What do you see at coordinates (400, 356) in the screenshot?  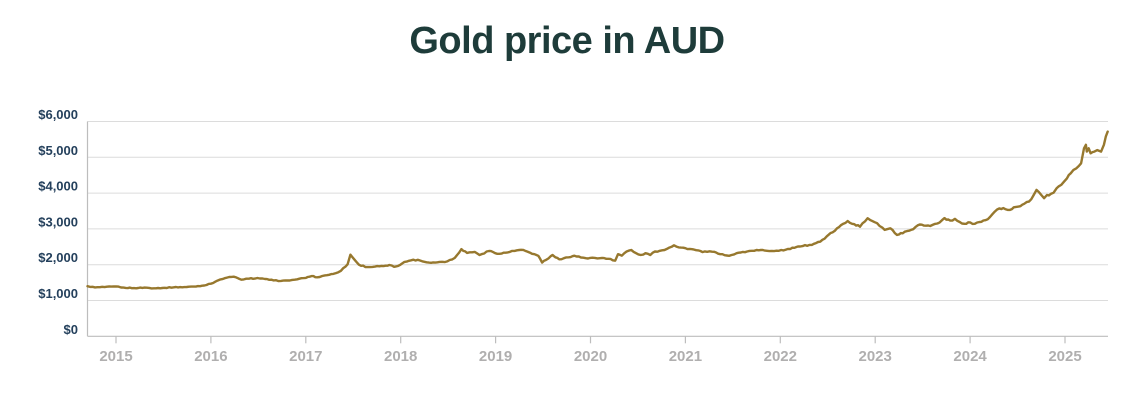 I see `x-axis-label: 2018` at bounding box center [400, 356].